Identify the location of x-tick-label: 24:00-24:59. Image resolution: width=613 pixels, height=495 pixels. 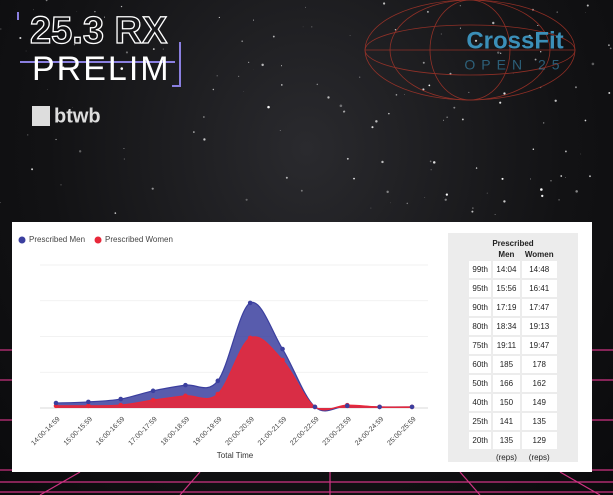
(369, 431).